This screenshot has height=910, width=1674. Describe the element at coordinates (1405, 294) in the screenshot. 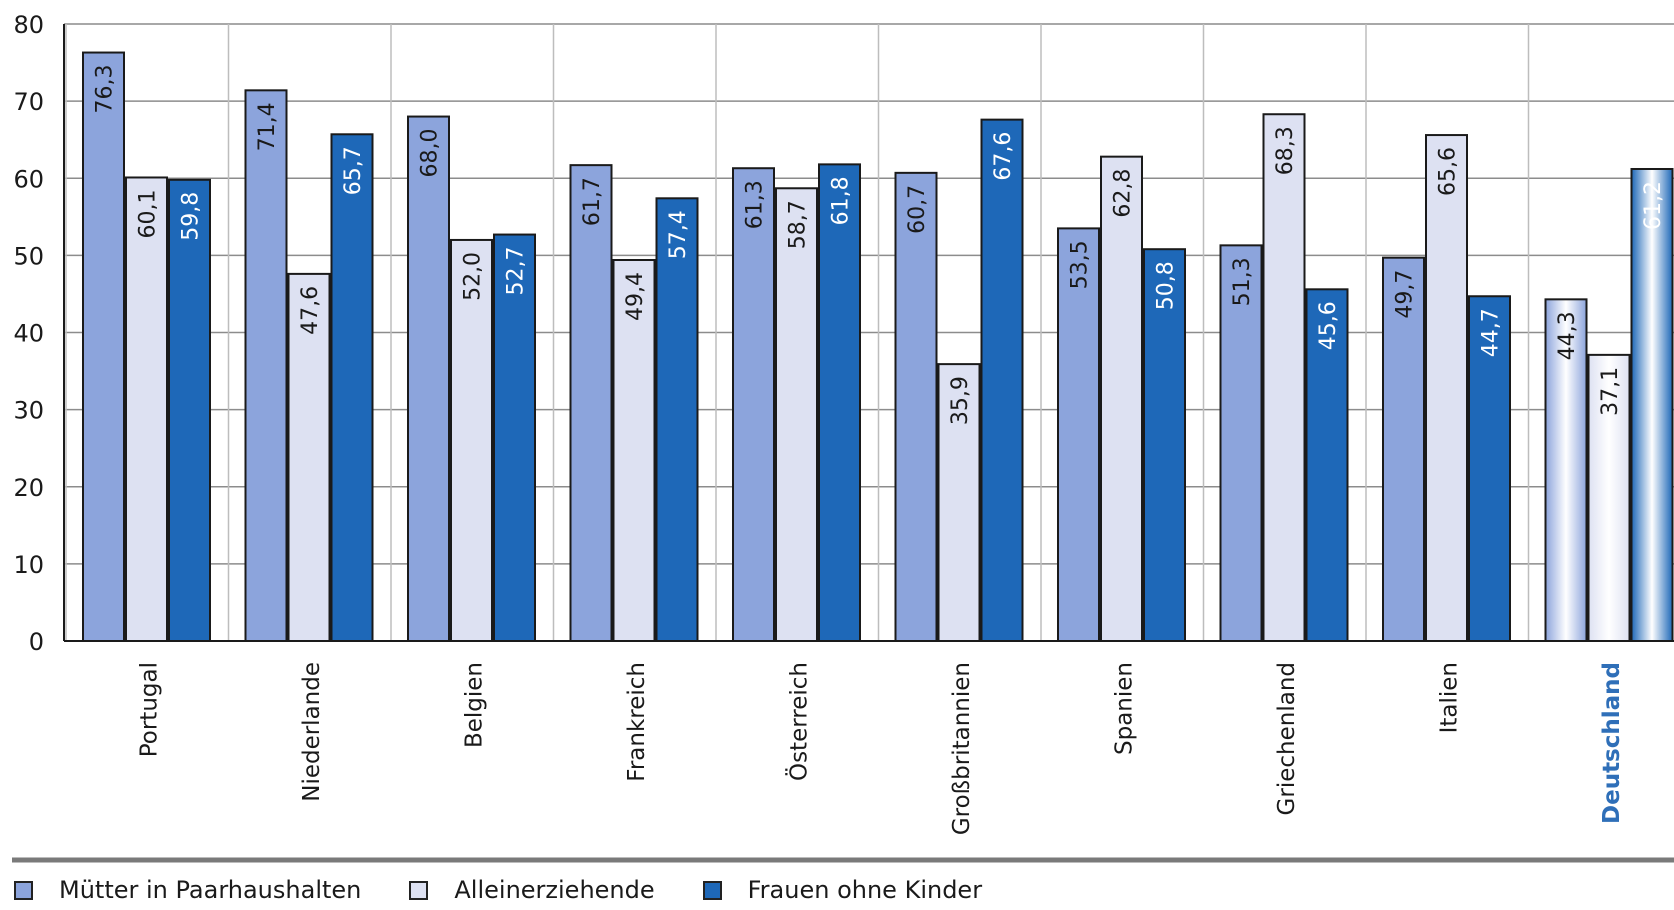

I see `value-label-8-0: 49,7` at that location.